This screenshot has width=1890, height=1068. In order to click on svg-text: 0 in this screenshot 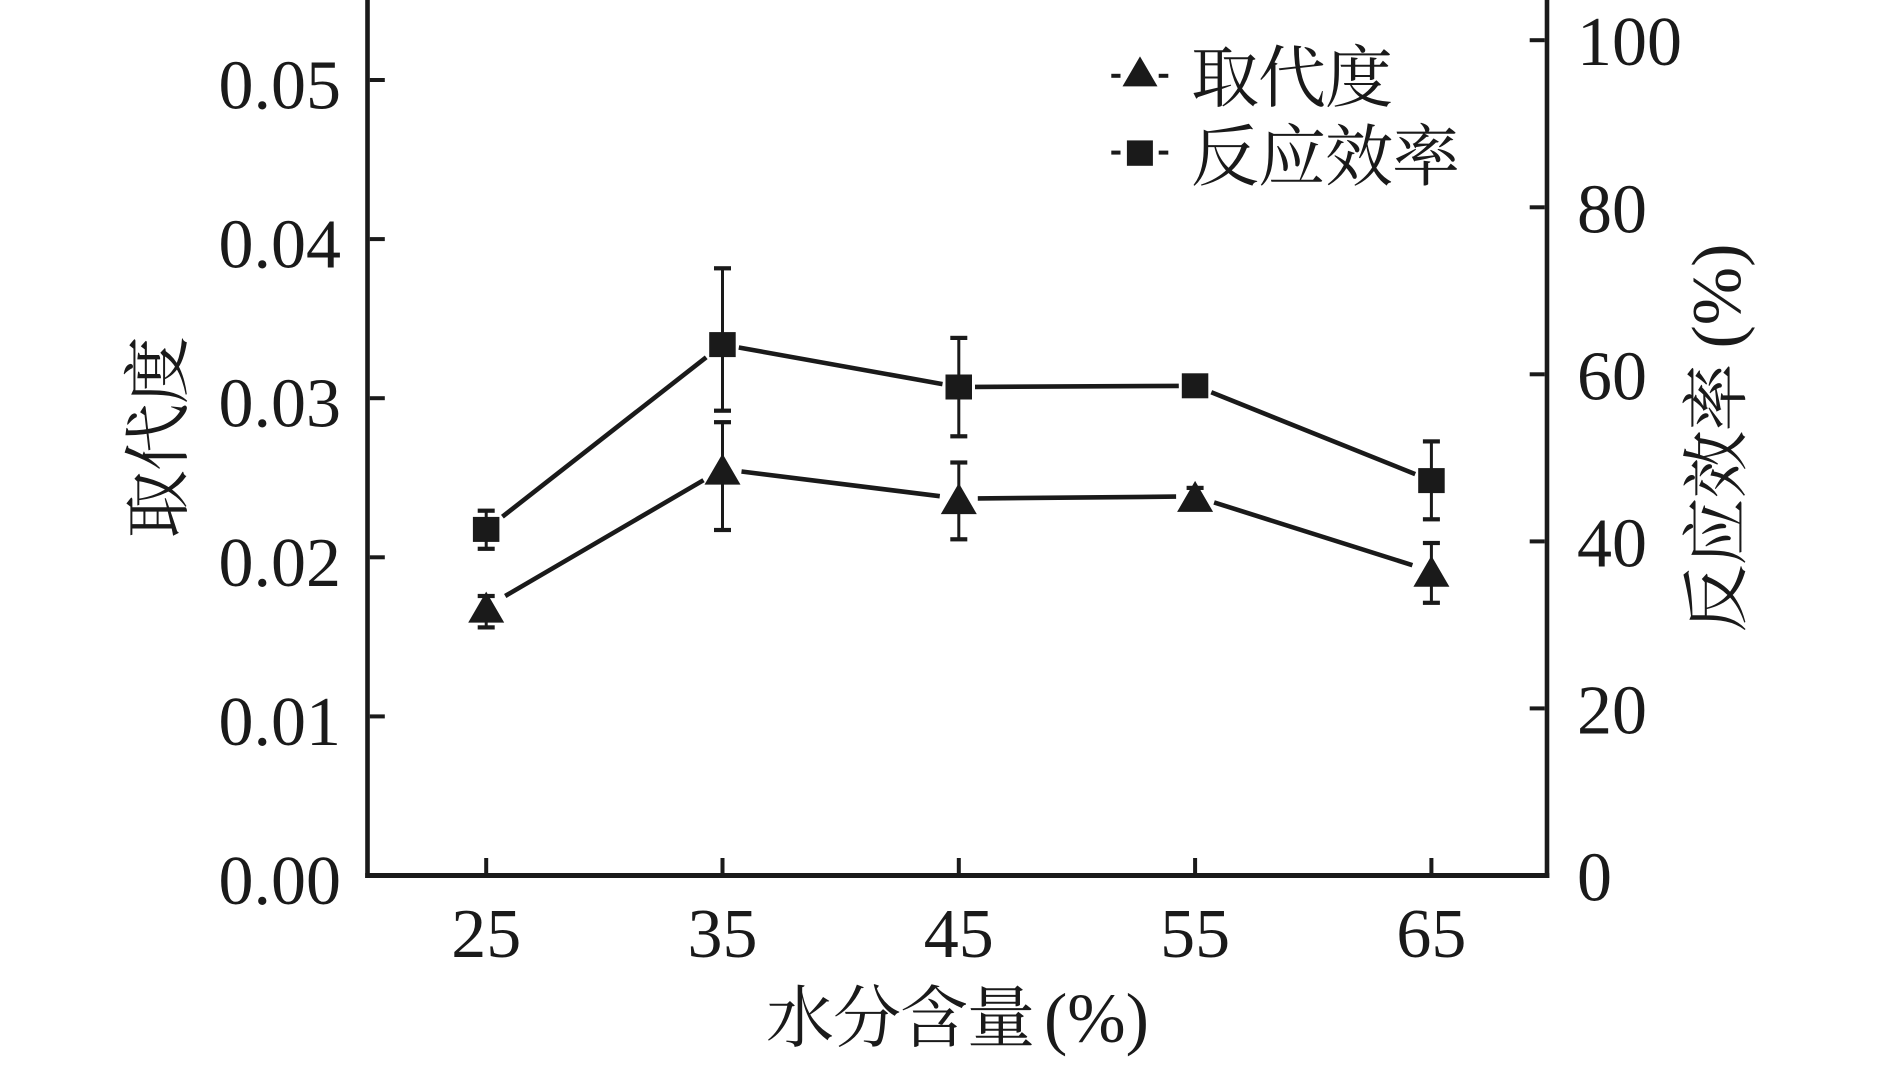, I will do `click(1594, 878)`.